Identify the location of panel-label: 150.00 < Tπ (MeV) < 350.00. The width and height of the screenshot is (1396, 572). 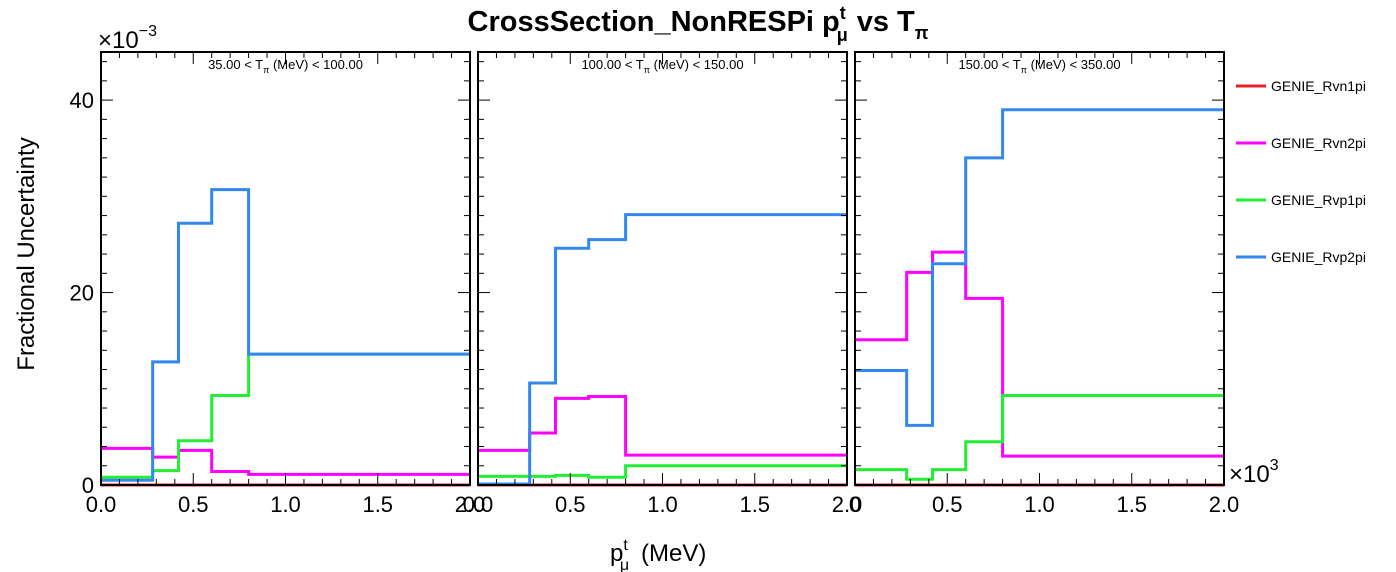
(1039, 66).